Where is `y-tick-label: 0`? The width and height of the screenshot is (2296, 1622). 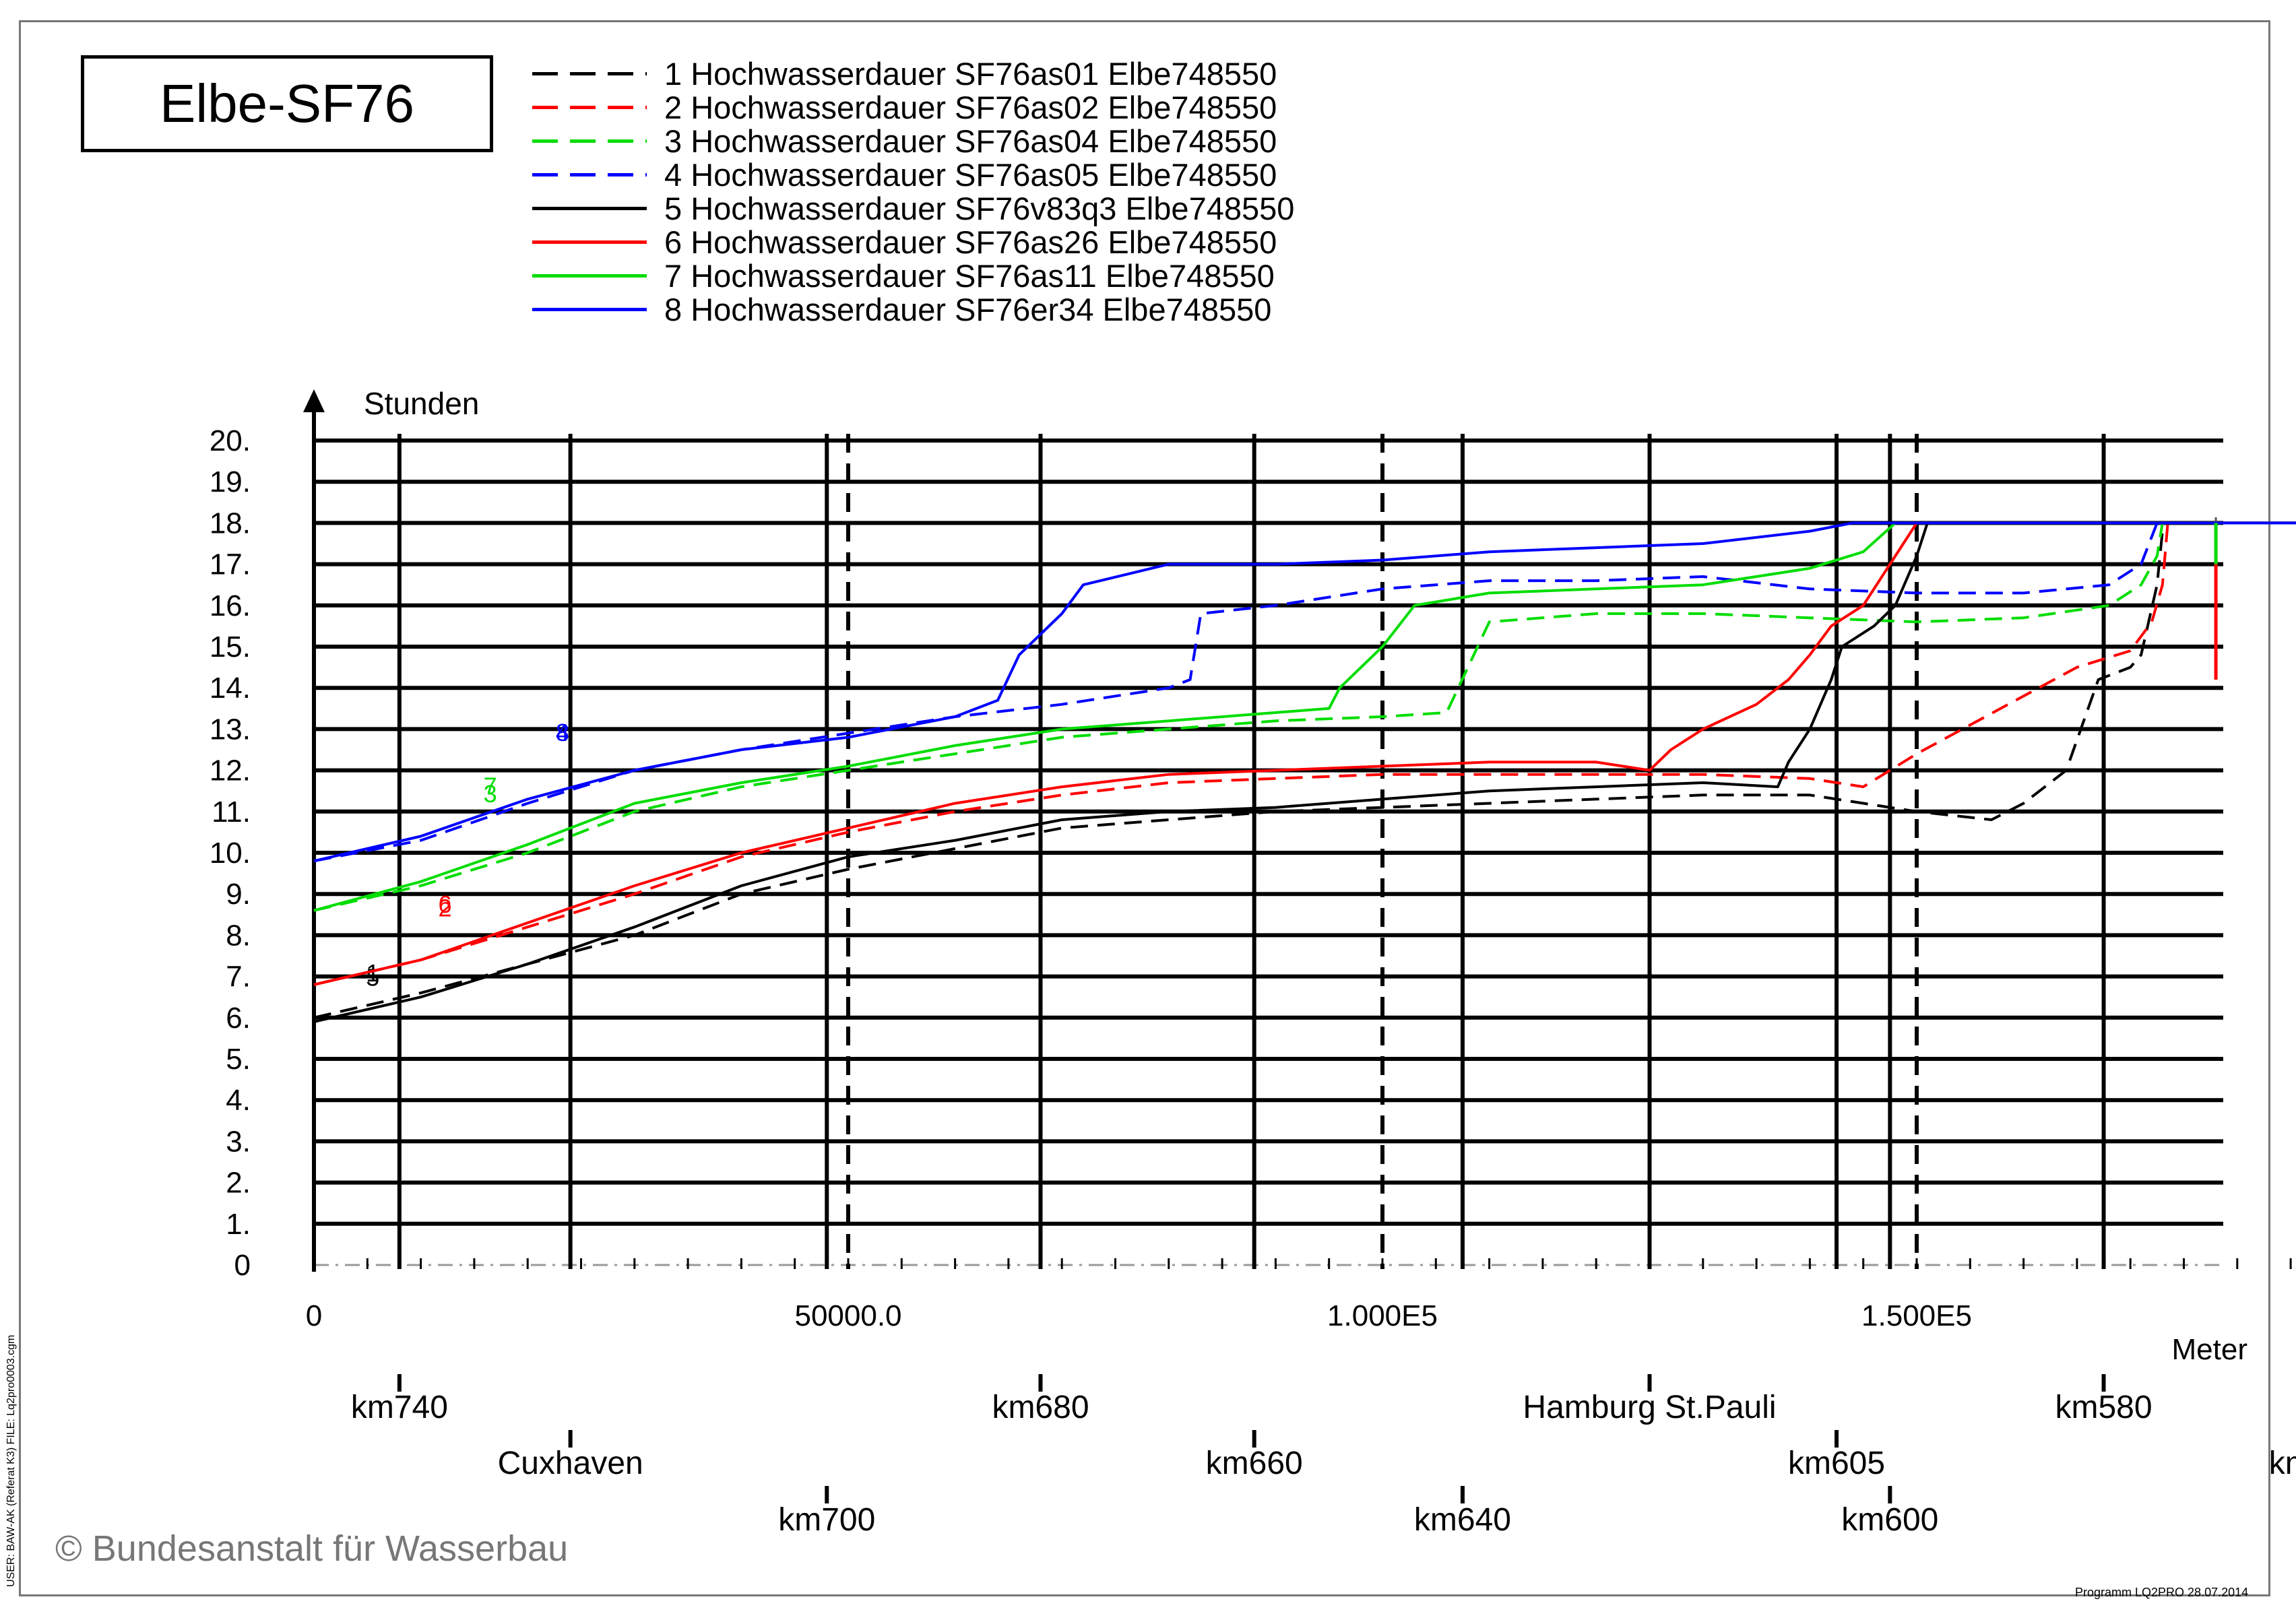
y-tick-label: 0 is located at coordinates (242, 1266).